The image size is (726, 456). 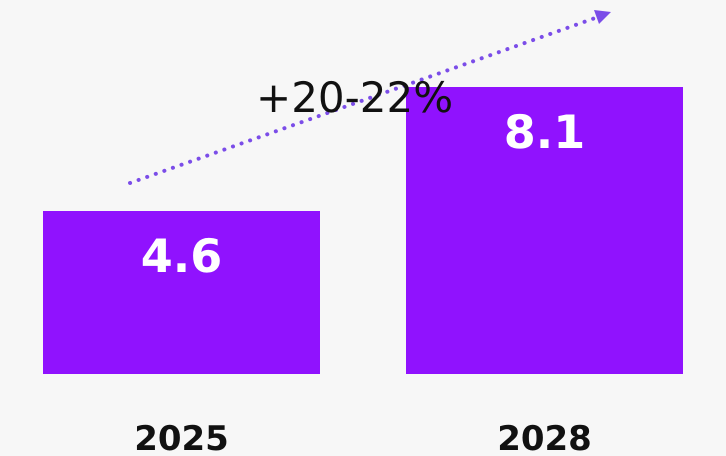 What do you see at coordinates (181, 256) in the screenshot?
I see `data-label: 4.6` at bounding box center [181, 256].